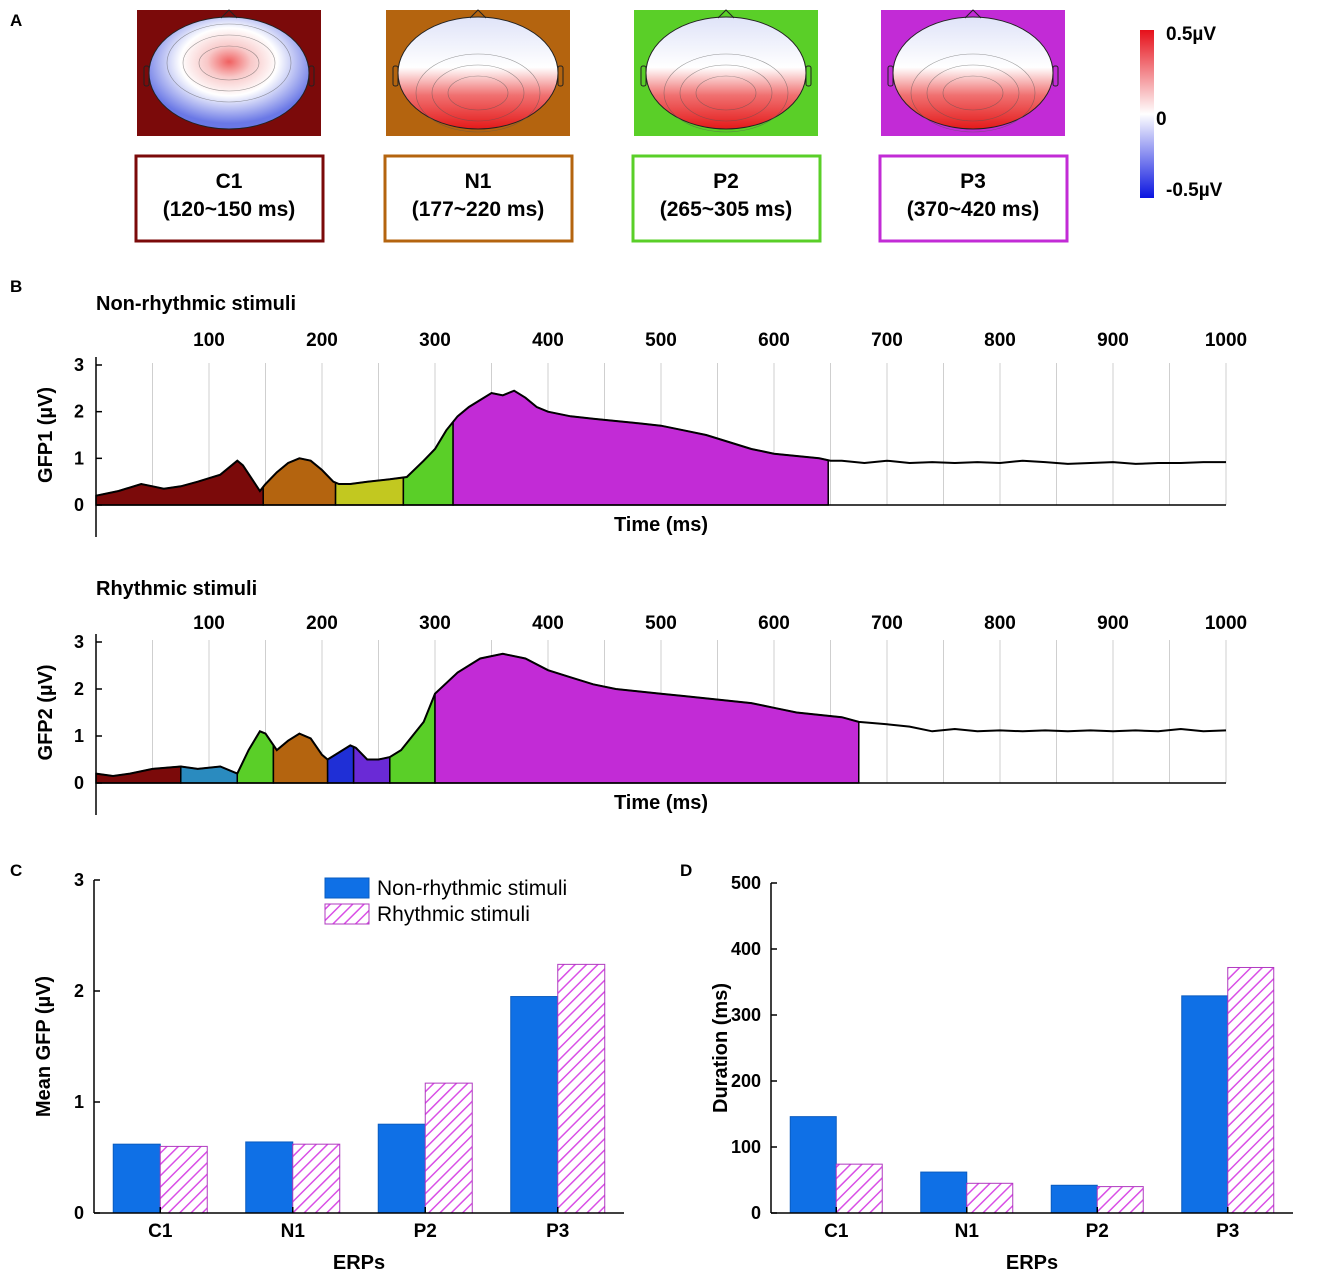 This screenshot has width=1325, height=1282. I want to click on panel-label-d: D, so click(686, 870).